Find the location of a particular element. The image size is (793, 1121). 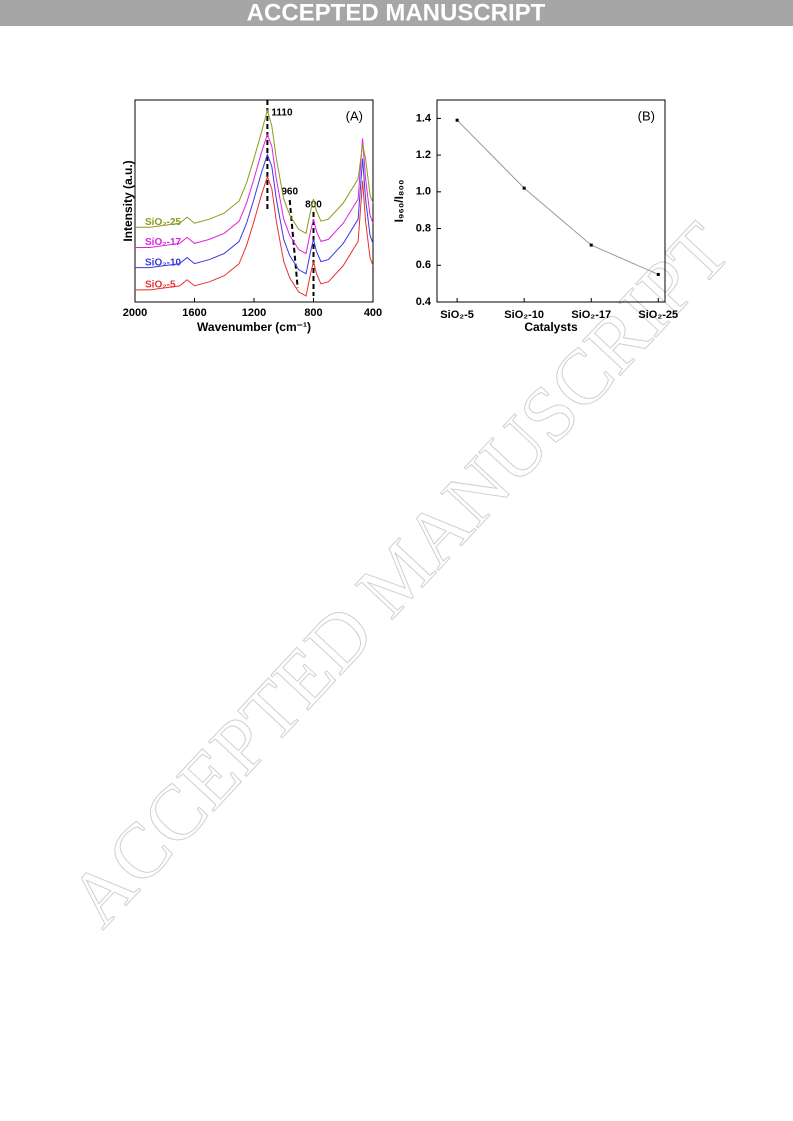

legend-label: SiO₂-17 is located at coordinates (163, 242).